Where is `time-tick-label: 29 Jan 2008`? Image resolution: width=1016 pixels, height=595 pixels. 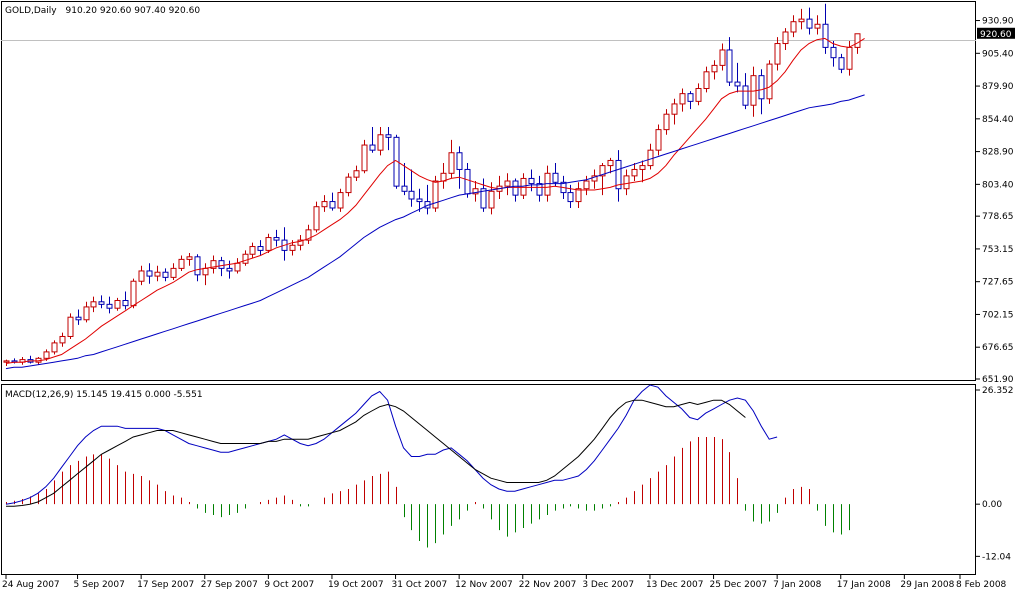
time-tick-label: 29 Jan 2008 is located at coordinates (927, 585).